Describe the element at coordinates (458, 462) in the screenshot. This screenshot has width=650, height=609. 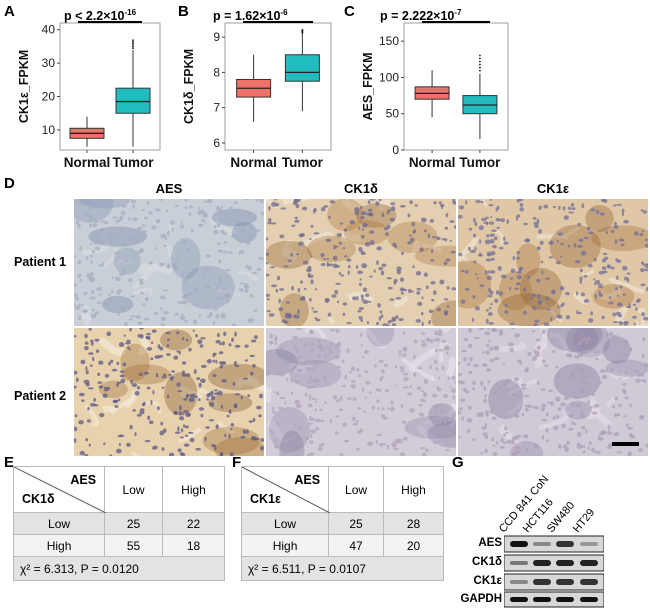
I see `panel-label-g: G` at that location.